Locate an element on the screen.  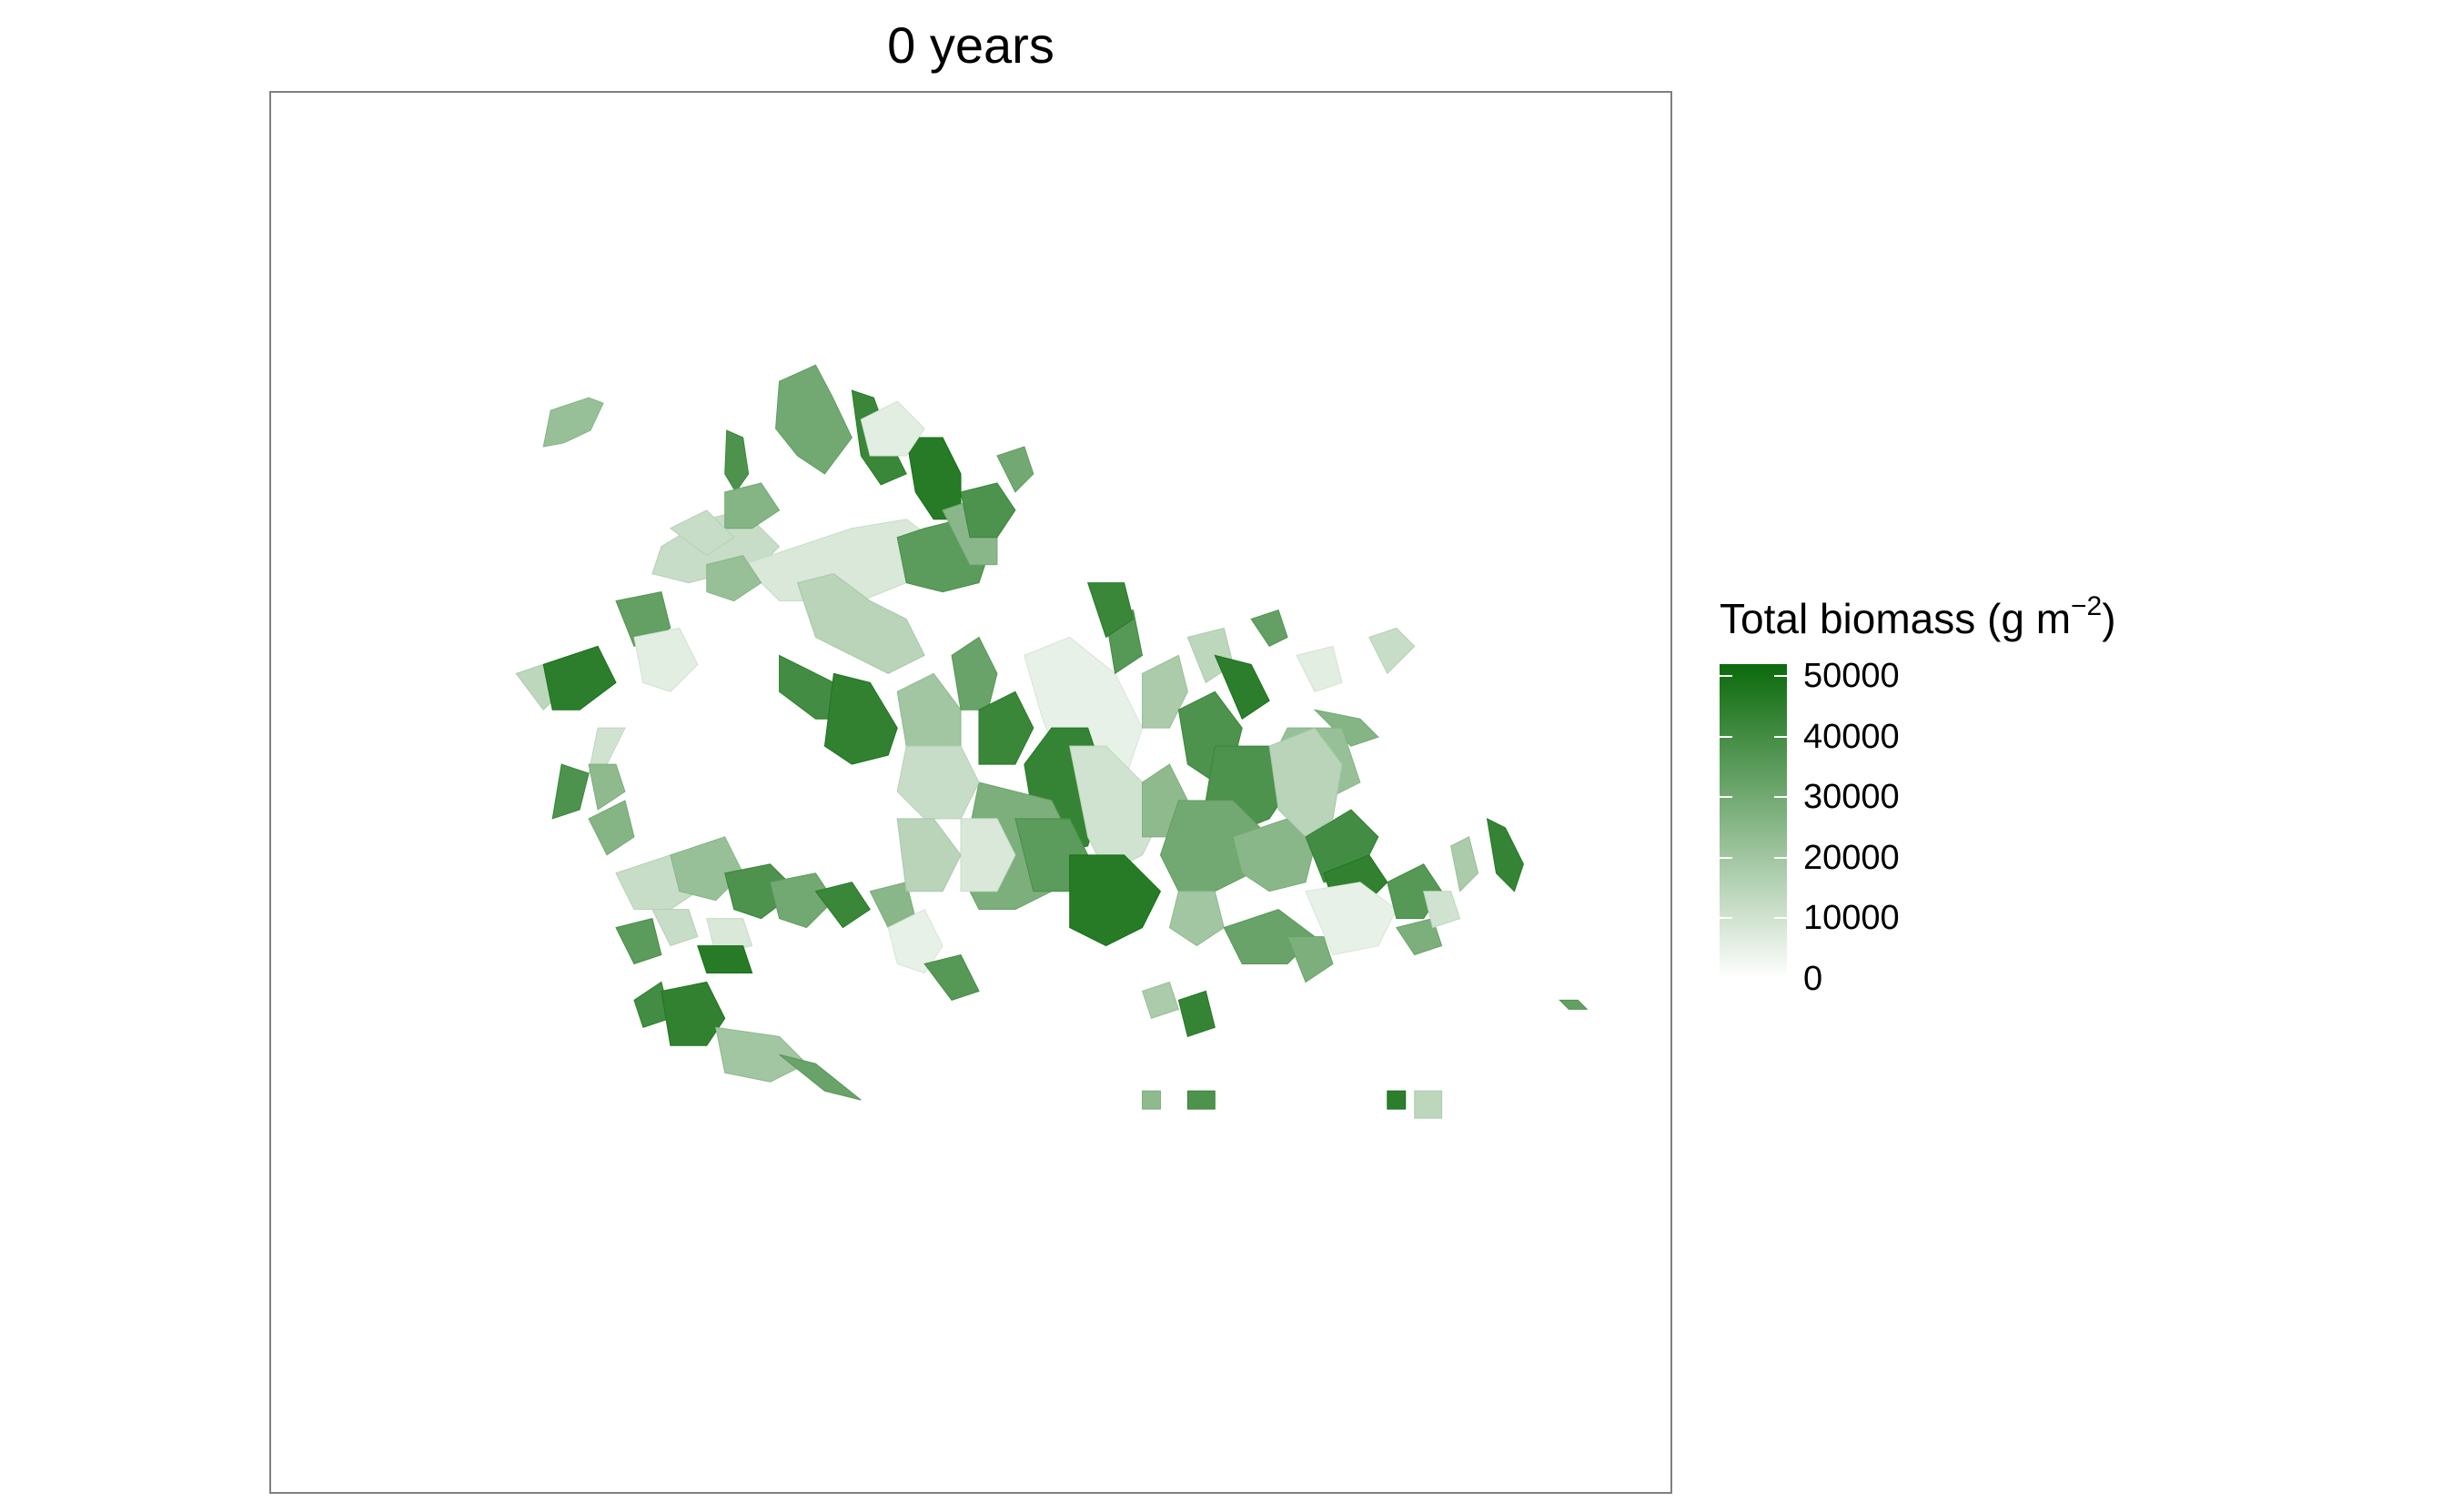
legend-tick-label: 40000 is located at coordinates (1852, 737).